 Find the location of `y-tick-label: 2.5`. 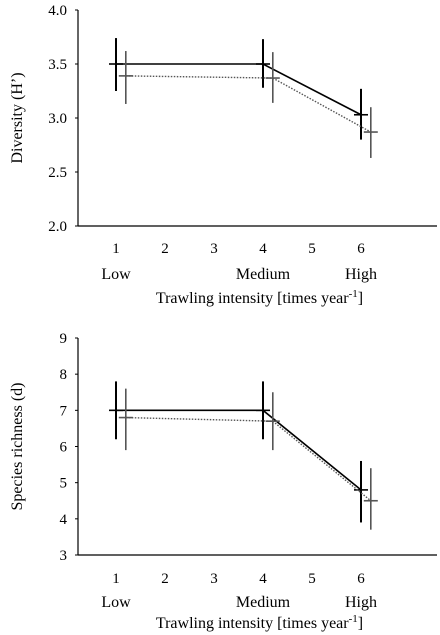

y-tick-label: 2.5 is located at coordinates (57, 173).